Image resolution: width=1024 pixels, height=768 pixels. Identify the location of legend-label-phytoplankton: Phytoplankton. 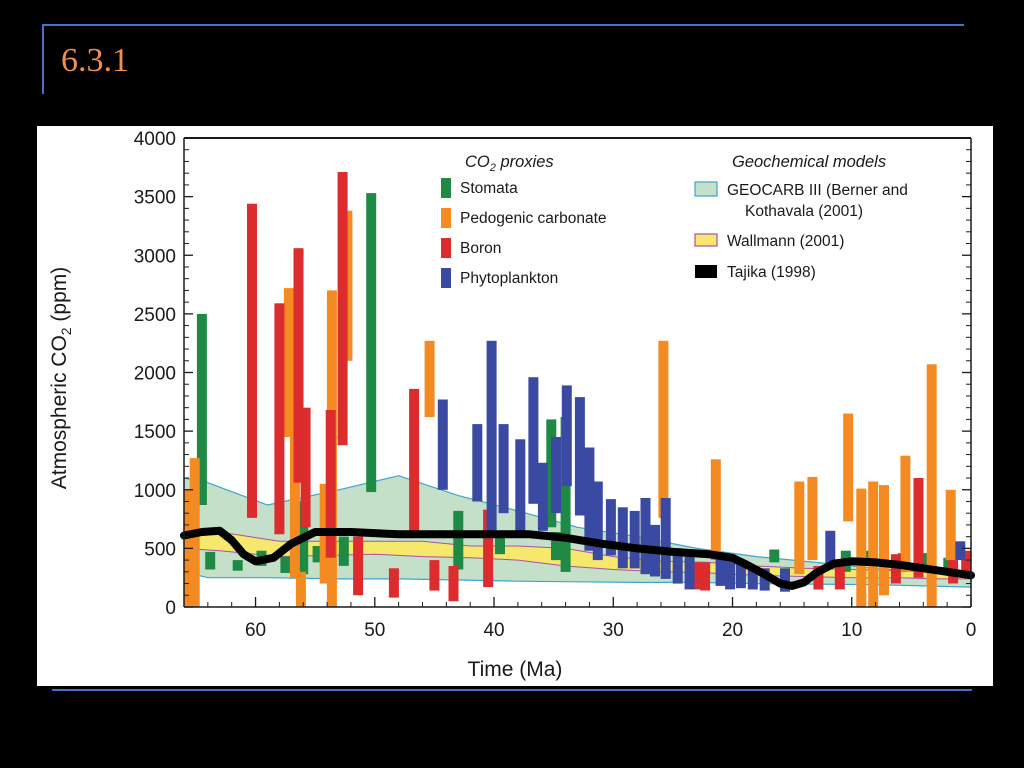
(509, 278).